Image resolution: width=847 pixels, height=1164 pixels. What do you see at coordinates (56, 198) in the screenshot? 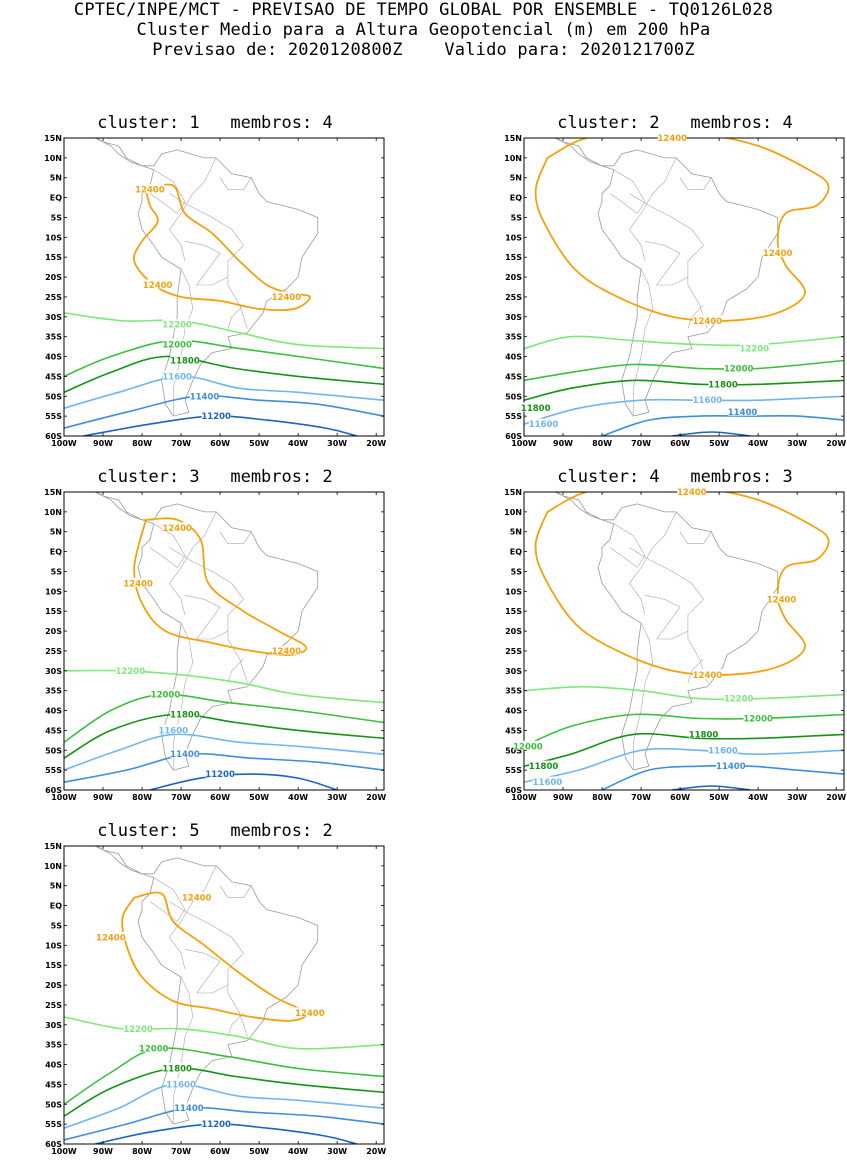
I see `lat-tick-label: EQ` at bounding box center [56, 198].